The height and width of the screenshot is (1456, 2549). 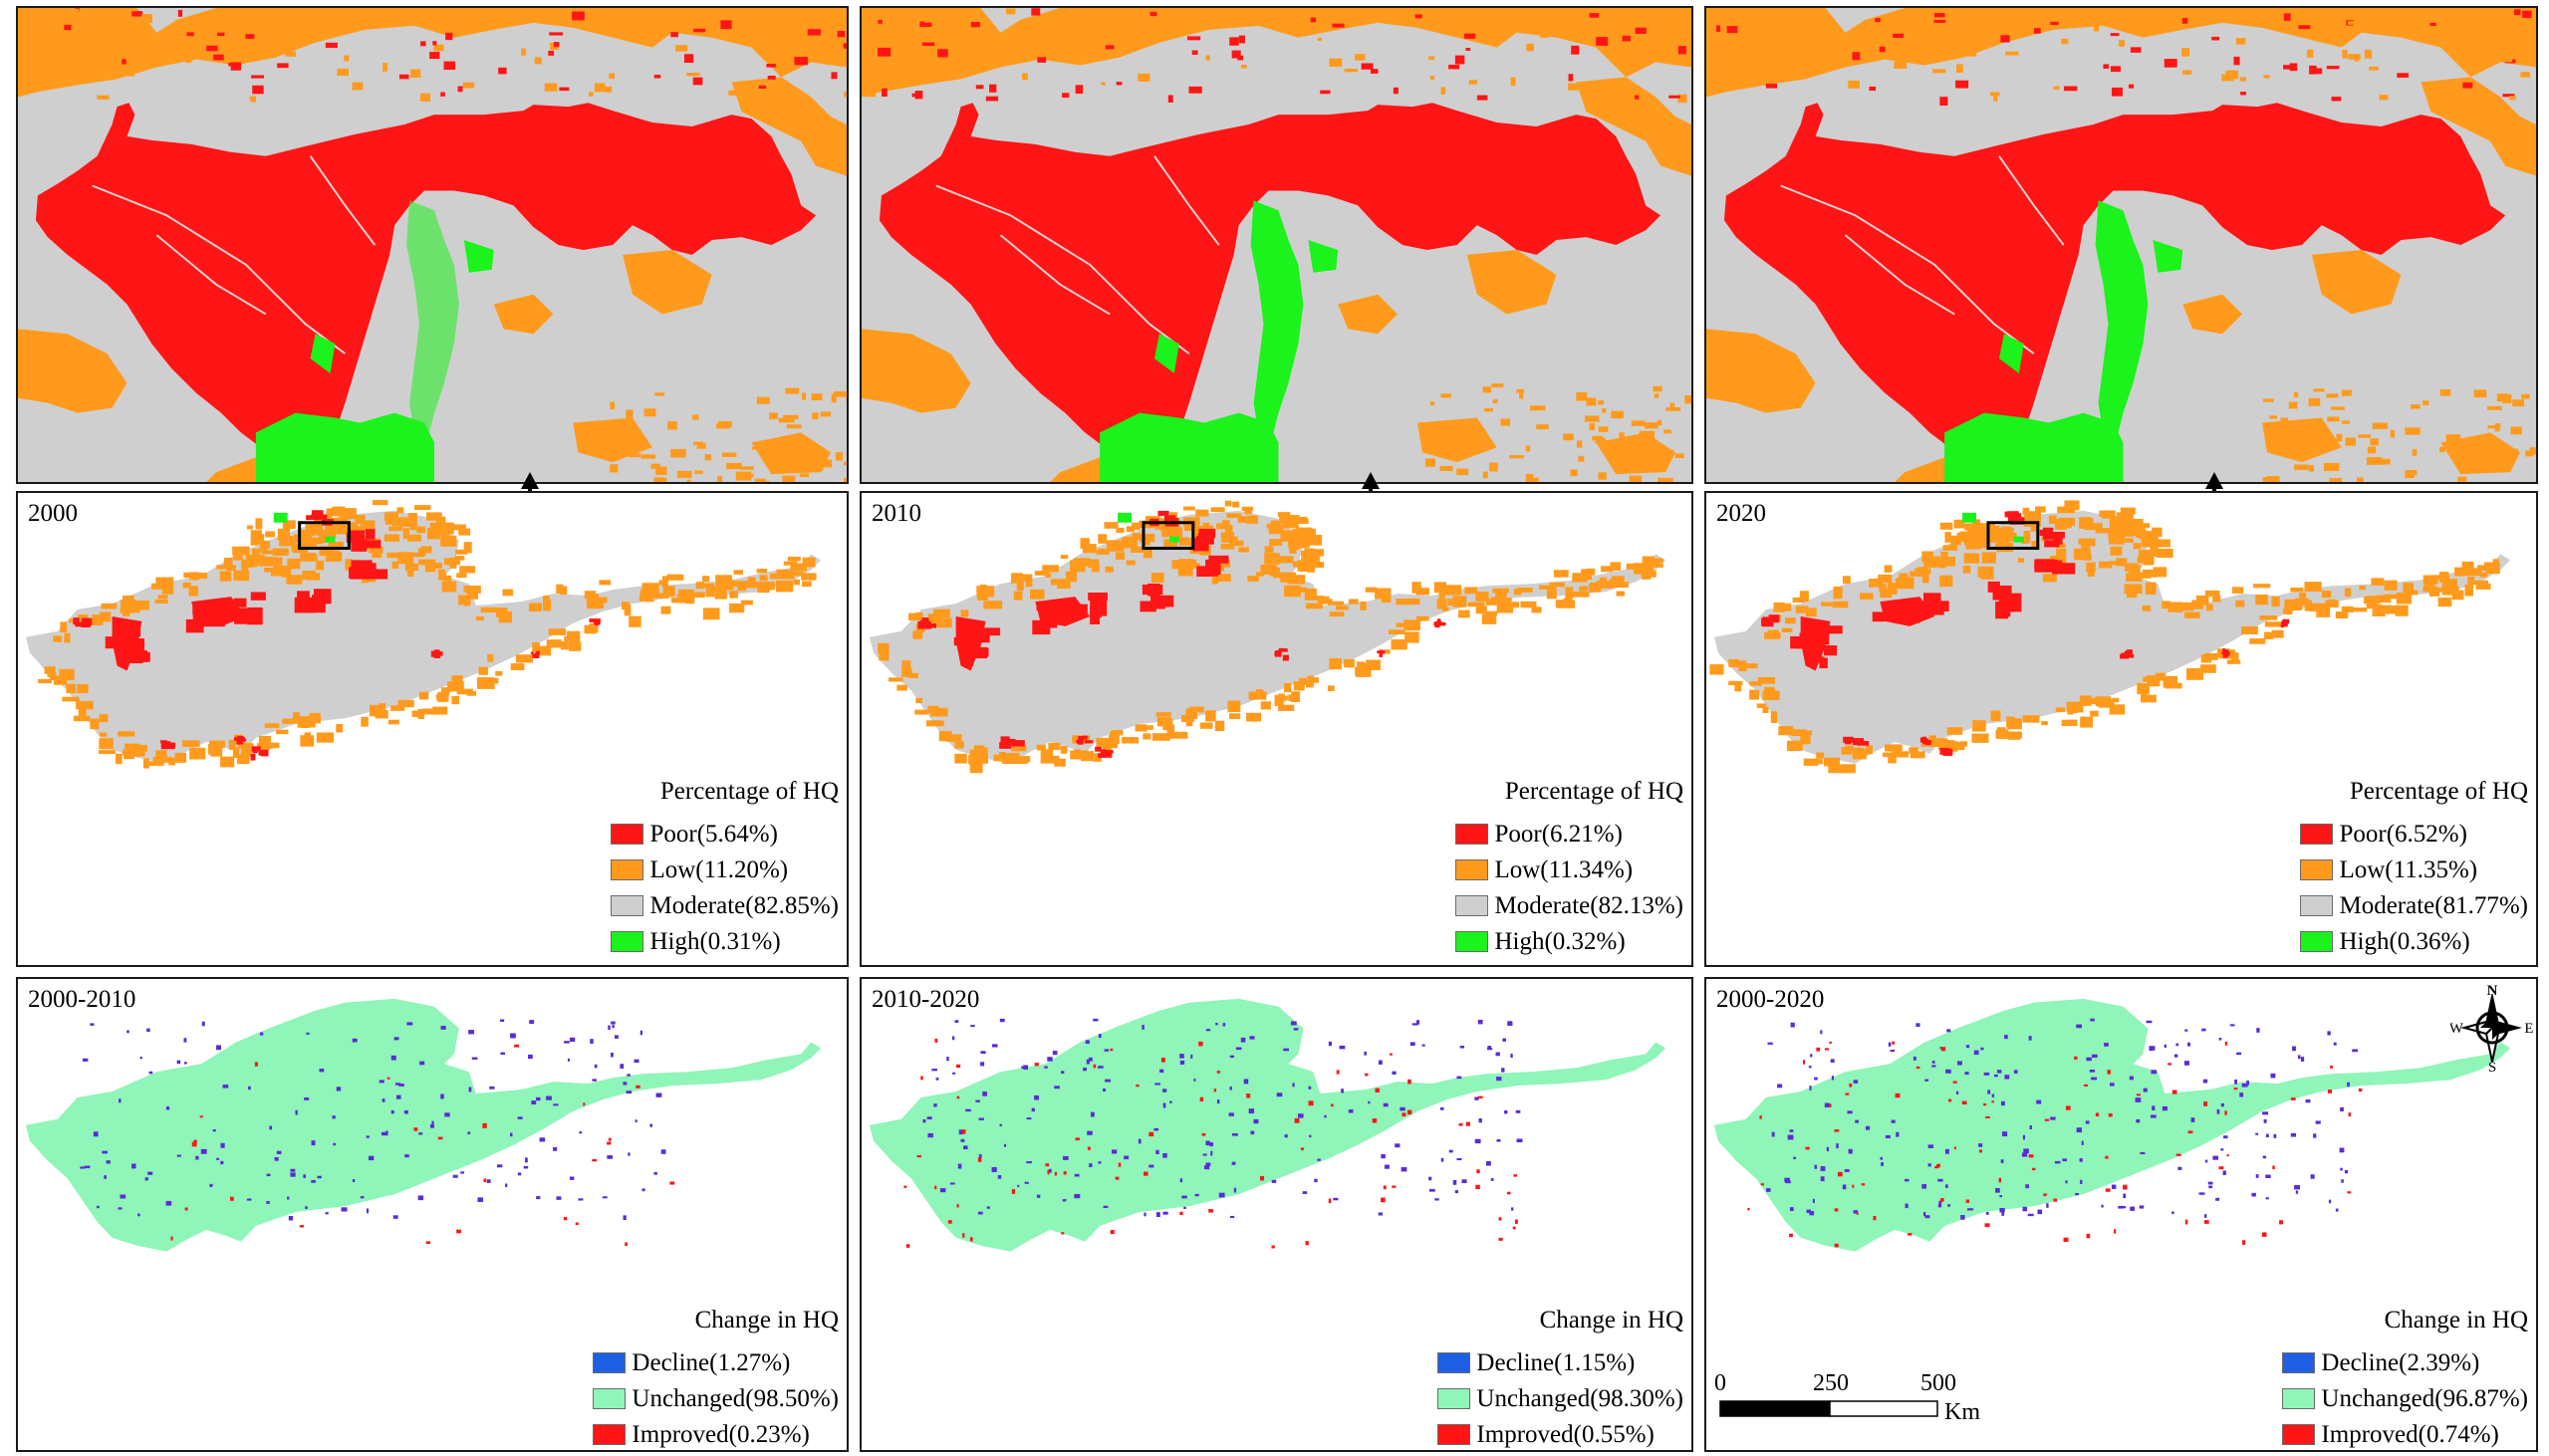 What do you see at coordinates (2456, 1320) in the screenshot?
I see `legend-title: Change in HQ` at bounding box center [2456, 1320].